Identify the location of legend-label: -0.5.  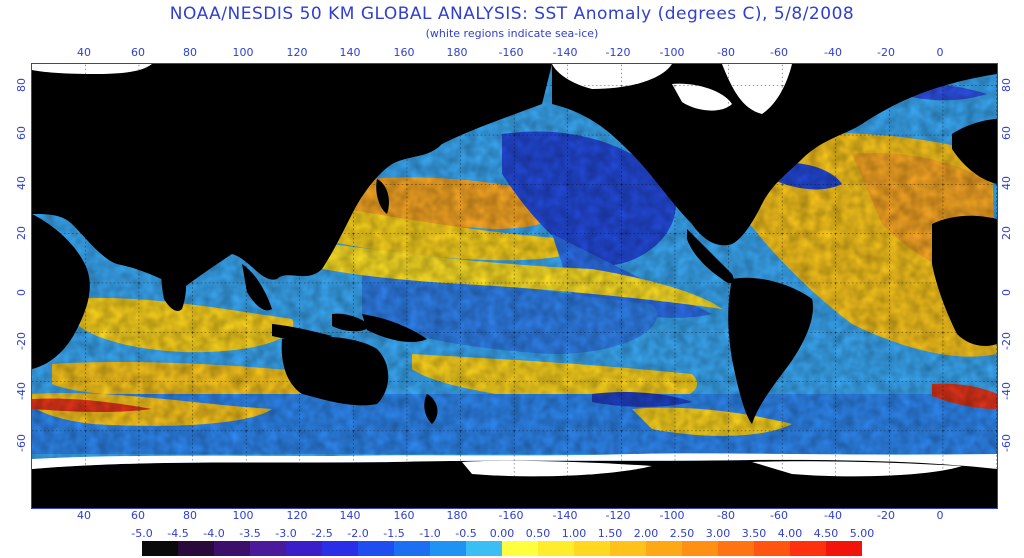
(466, 533).